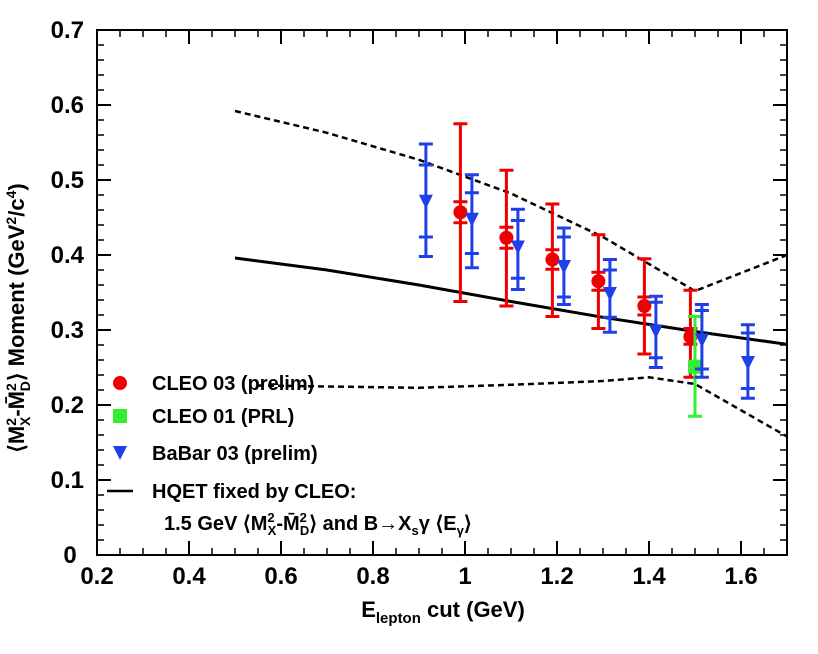 The width and height of the screenshot is (818, 654). What do you see at coordinates (120, 383) in the screenshot?
I see `legend-marker-cleo03` at bounding box center [120, 383].